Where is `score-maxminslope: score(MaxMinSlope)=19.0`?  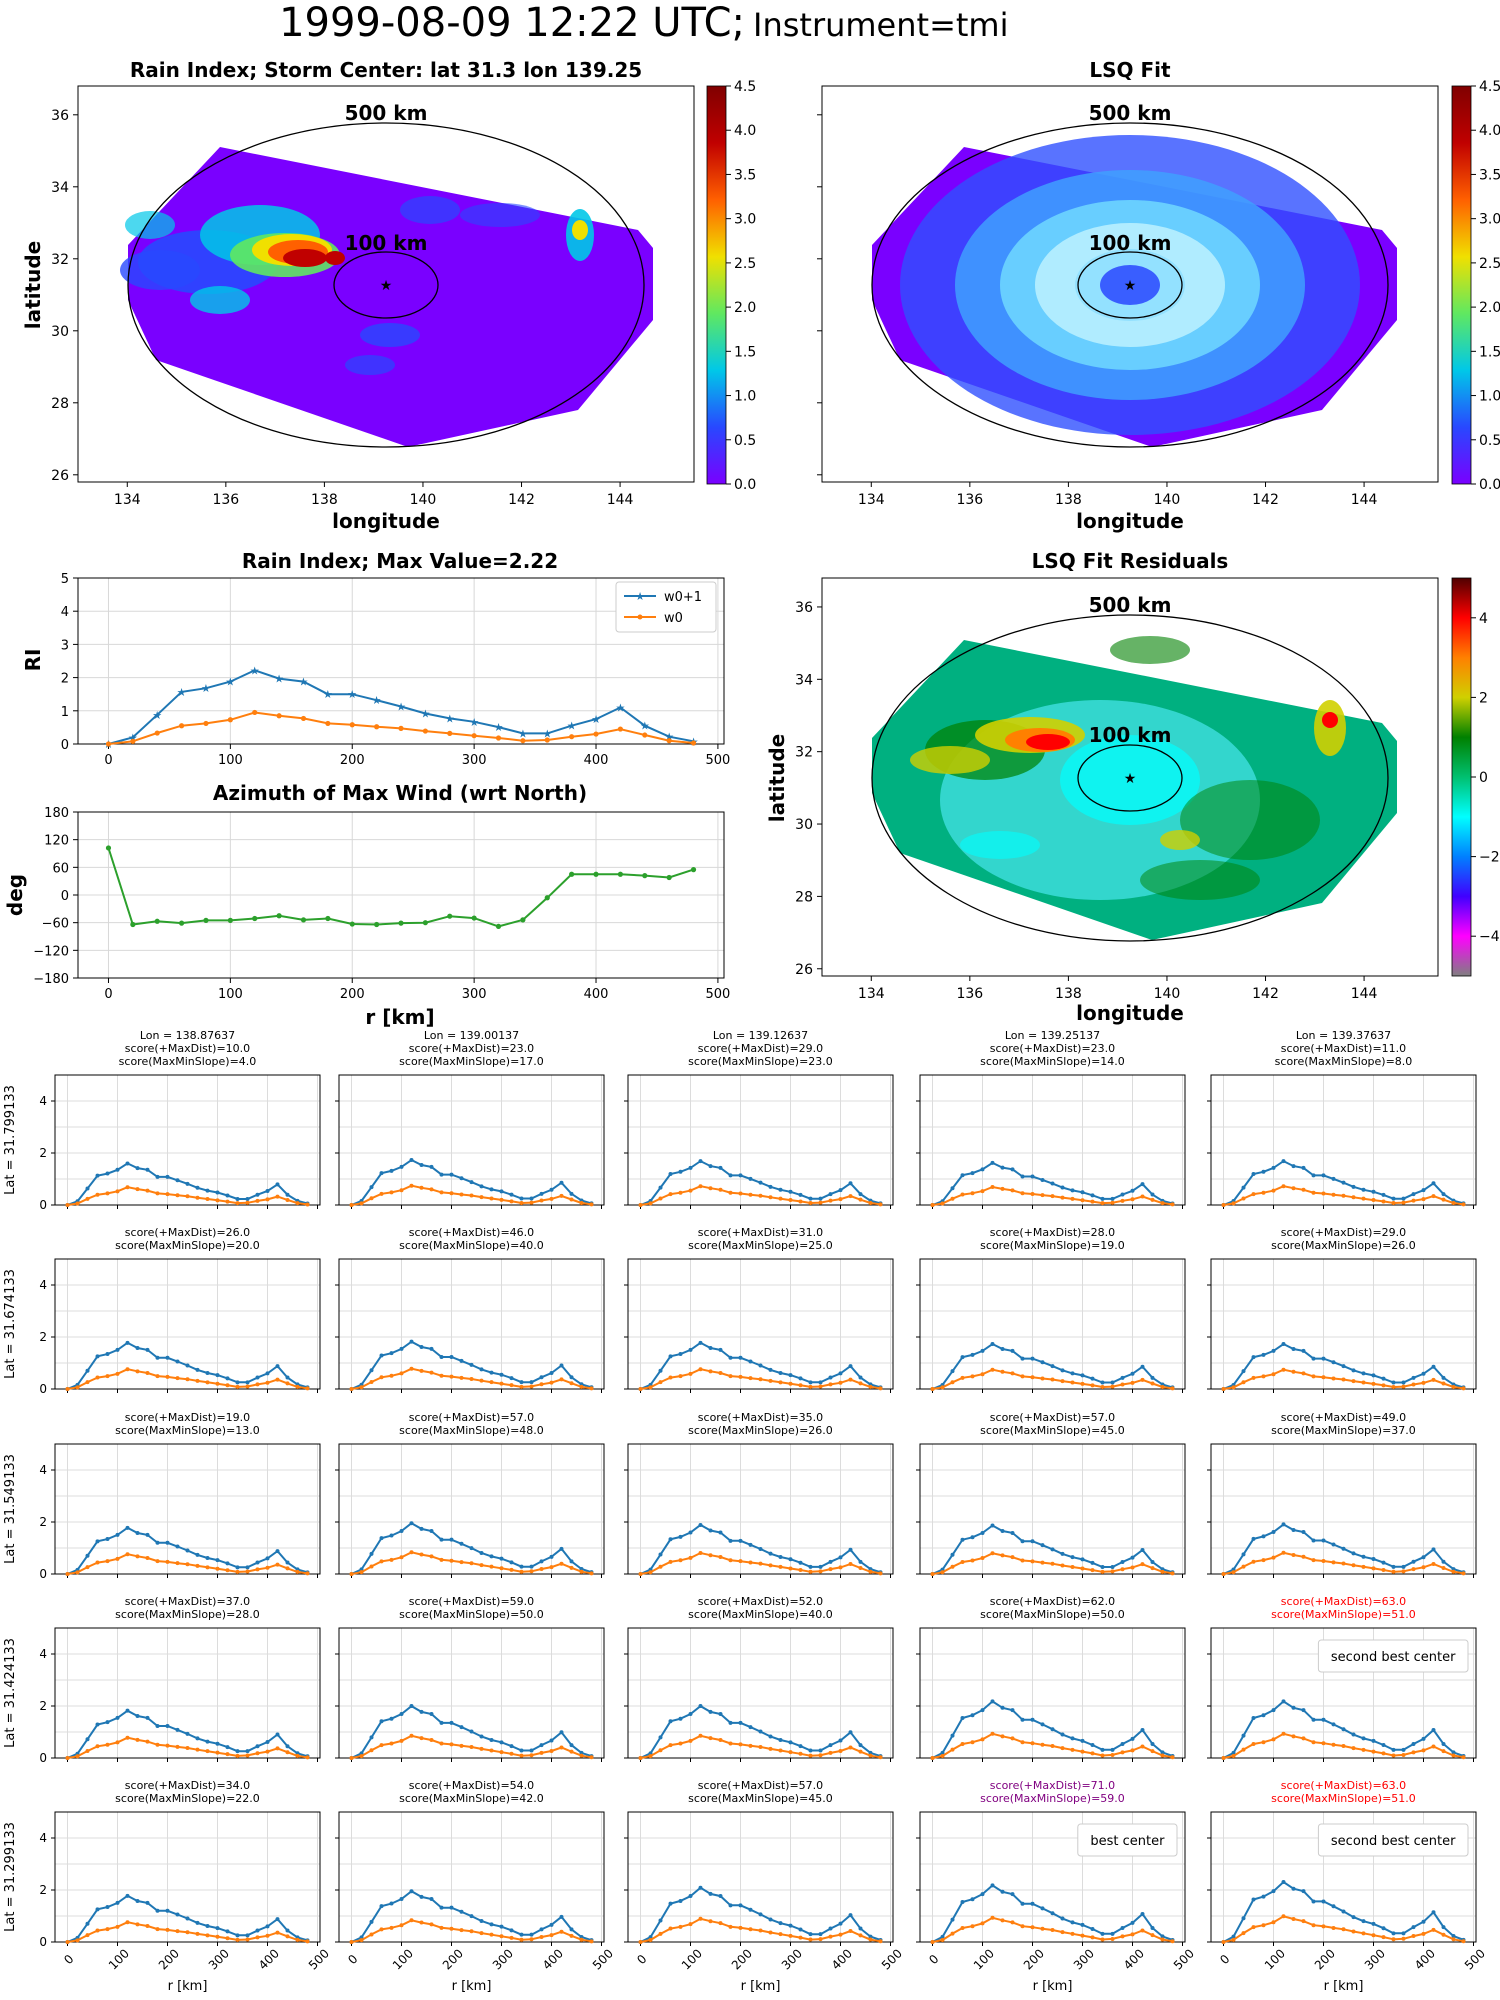
score-maxminslope: score(MaxMinSlope)=19.0 is located at coordinates (1052, 1245).